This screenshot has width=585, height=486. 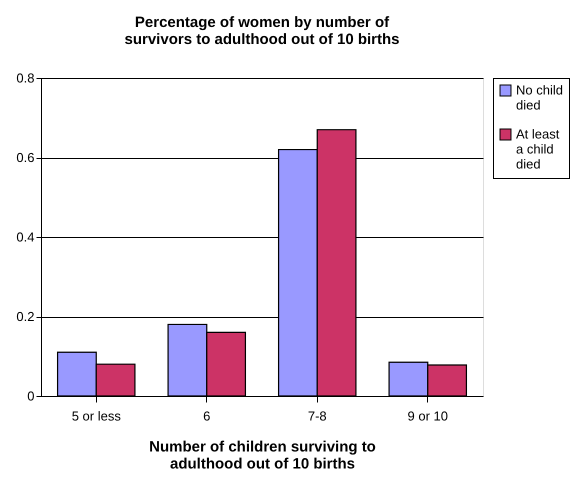 What do you see at coordinates (25, 237) in the screenshot?
I see `y-tick-label: 0.4` at bounding box center [25, 237].